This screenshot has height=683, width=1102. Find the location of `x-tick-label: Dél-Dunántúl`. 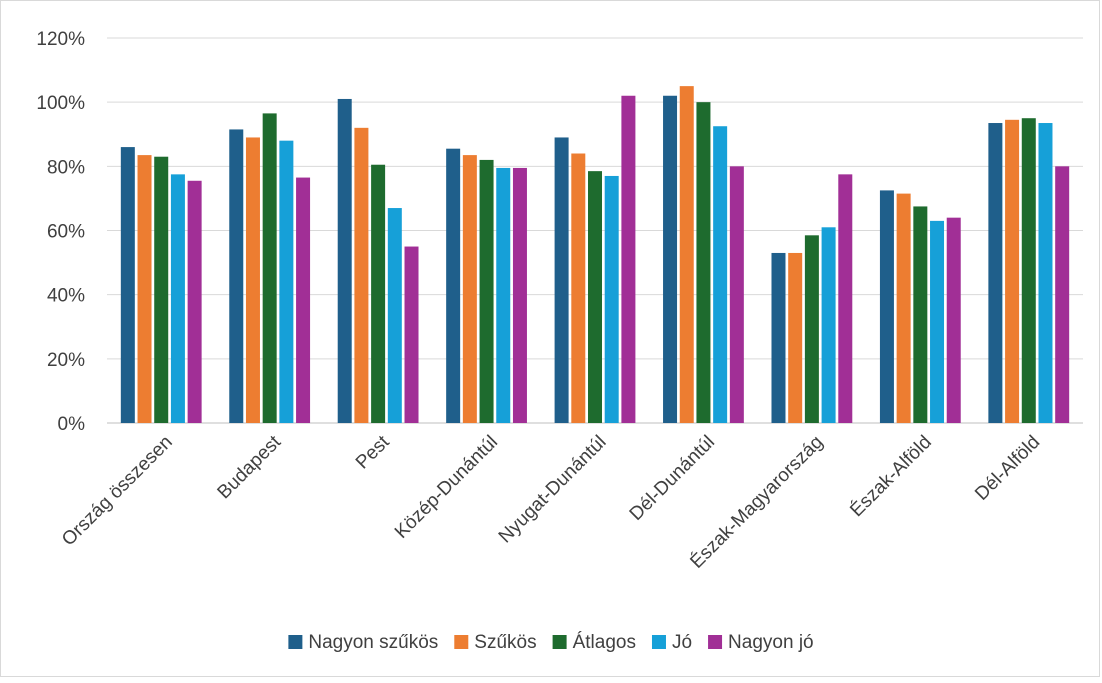

x-tick-label: Dél-Dunántúl is located at coordinates (672, 478).